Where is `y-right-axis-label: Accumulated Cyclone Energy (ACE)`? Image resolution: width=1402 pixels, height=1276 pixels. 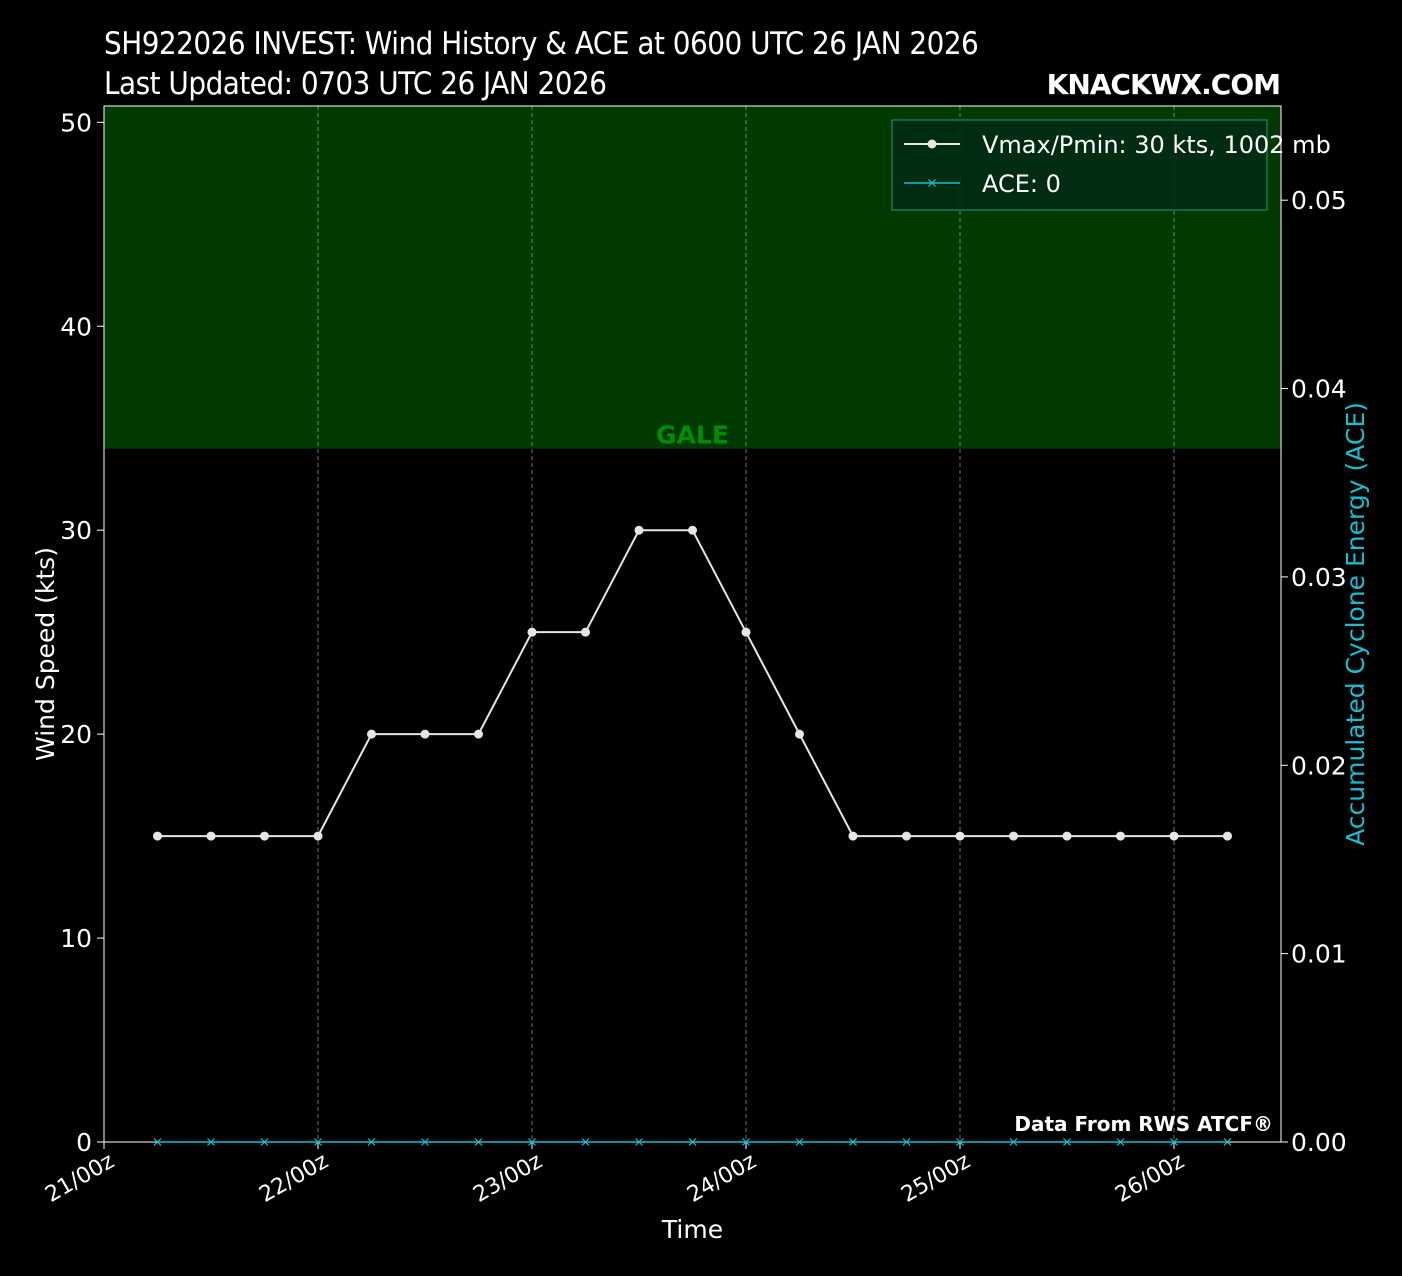 y-right-axis-label: Accumulated Cyclone Energy (ACE) is located at coordinates (1355, 624).